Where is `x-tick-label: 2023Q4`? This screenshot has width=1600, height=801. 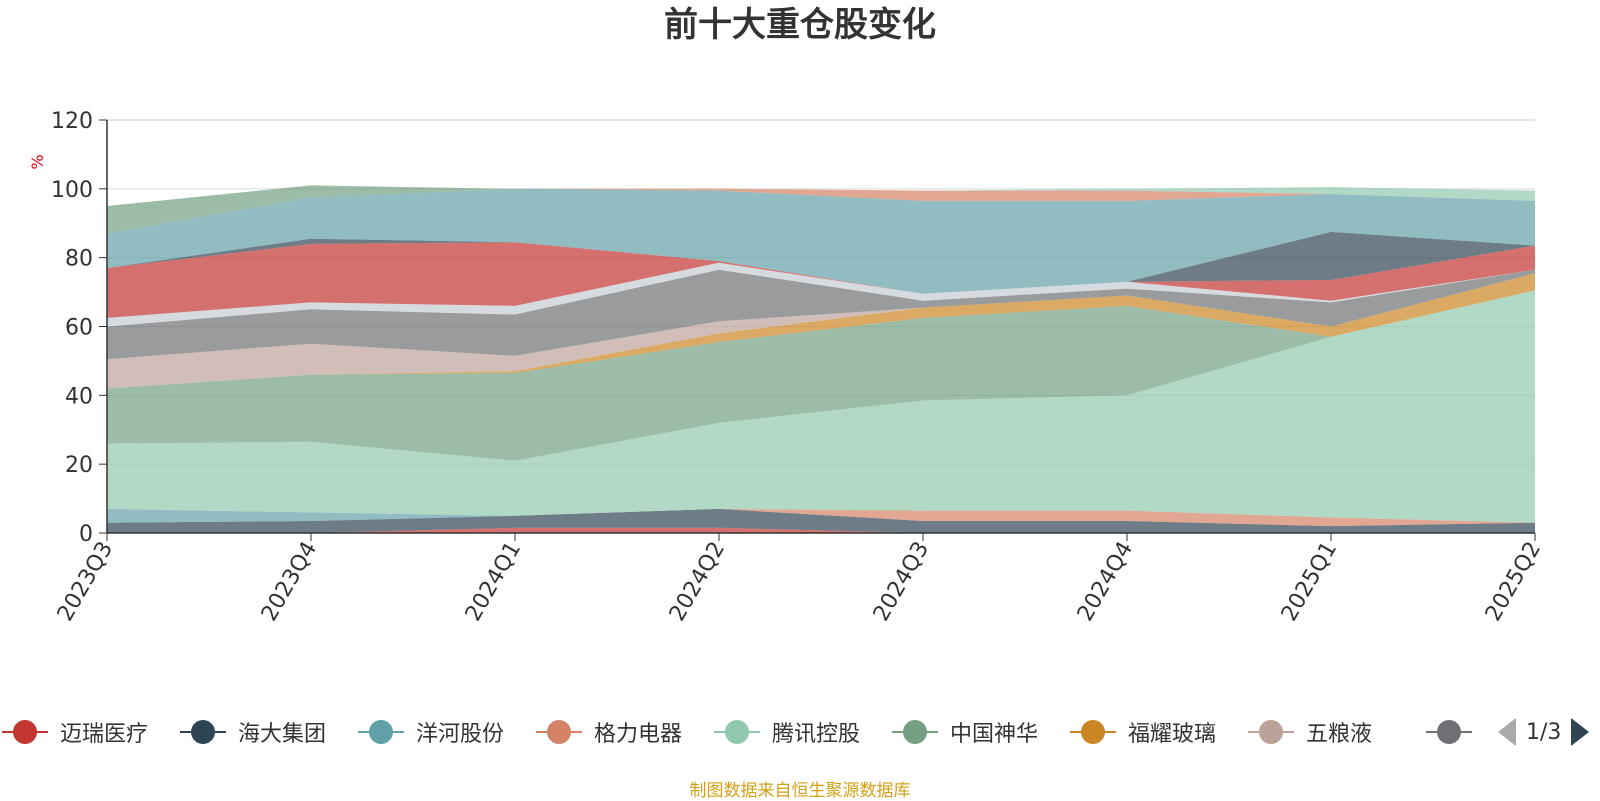
x-tick-label: 2023Q4 is located at coordinates (289, 582).